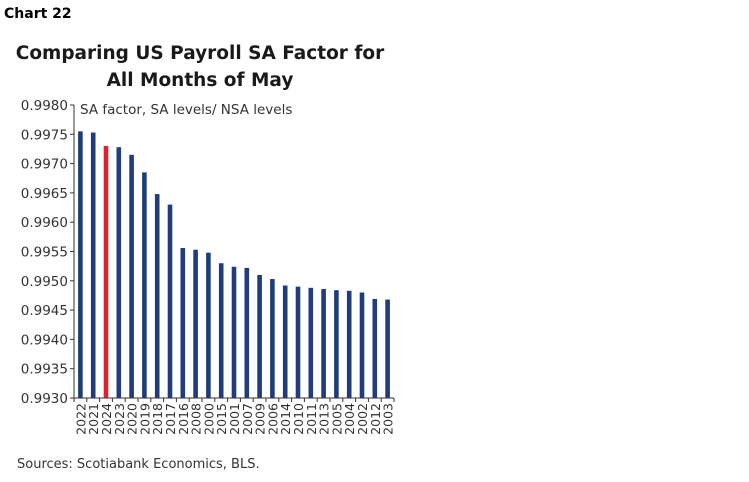 This screenshot has height=482, width=749. What do you see at coordinates (44, 399) in the screenshot?
I see `y-tick-label: 0.9930` at bounding box center [44, 399].